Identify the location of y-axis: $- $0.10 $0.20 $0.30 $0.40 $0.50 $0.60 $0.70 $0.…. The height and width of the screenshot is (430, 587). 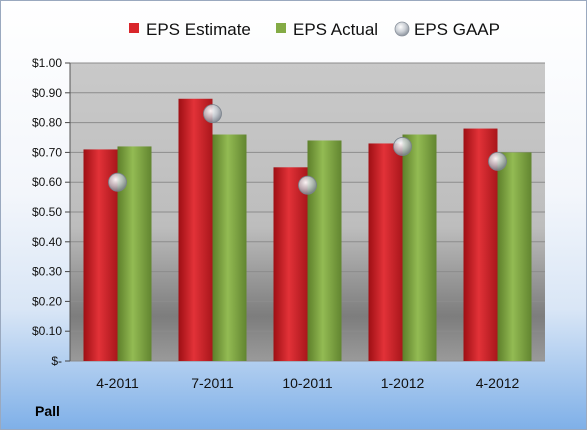
(51, 212).